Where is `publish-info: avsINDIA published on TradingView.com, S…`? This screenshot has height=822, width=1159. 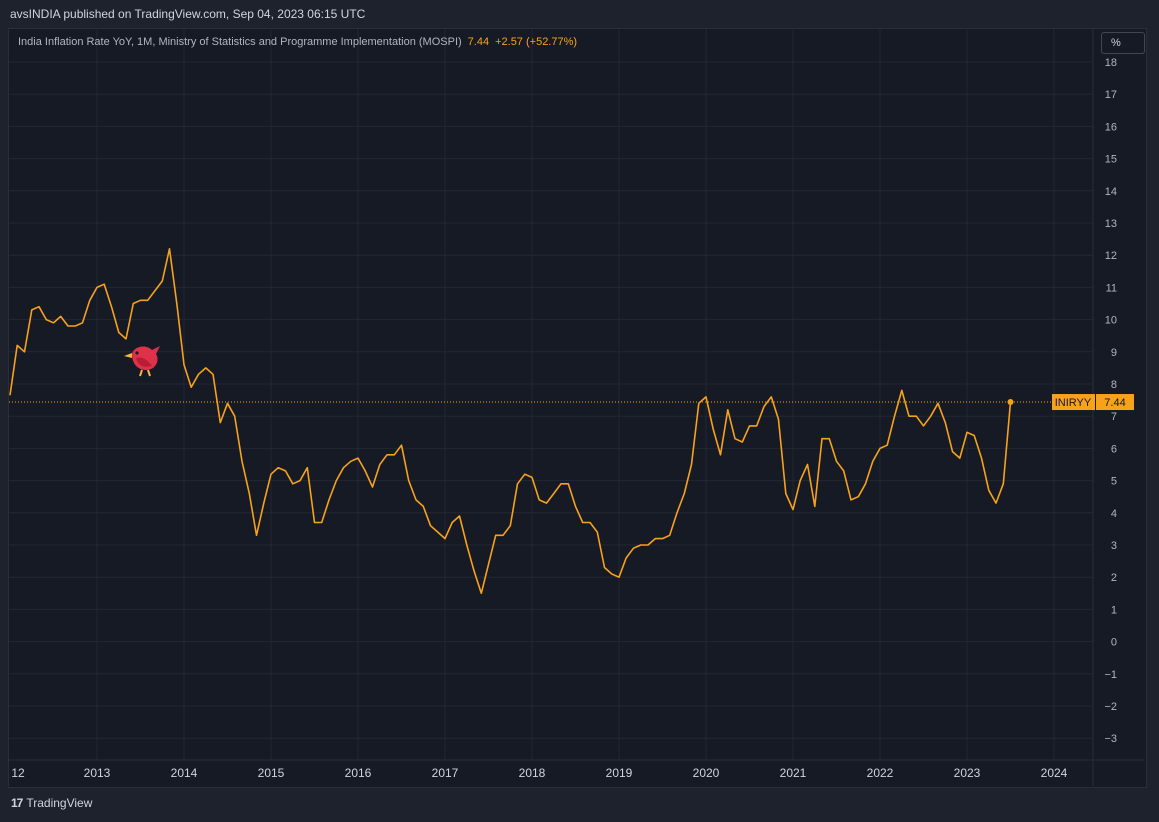 publish-info: avsINDIA published on TradingView.com, S… is located at coordinates (188, 14).